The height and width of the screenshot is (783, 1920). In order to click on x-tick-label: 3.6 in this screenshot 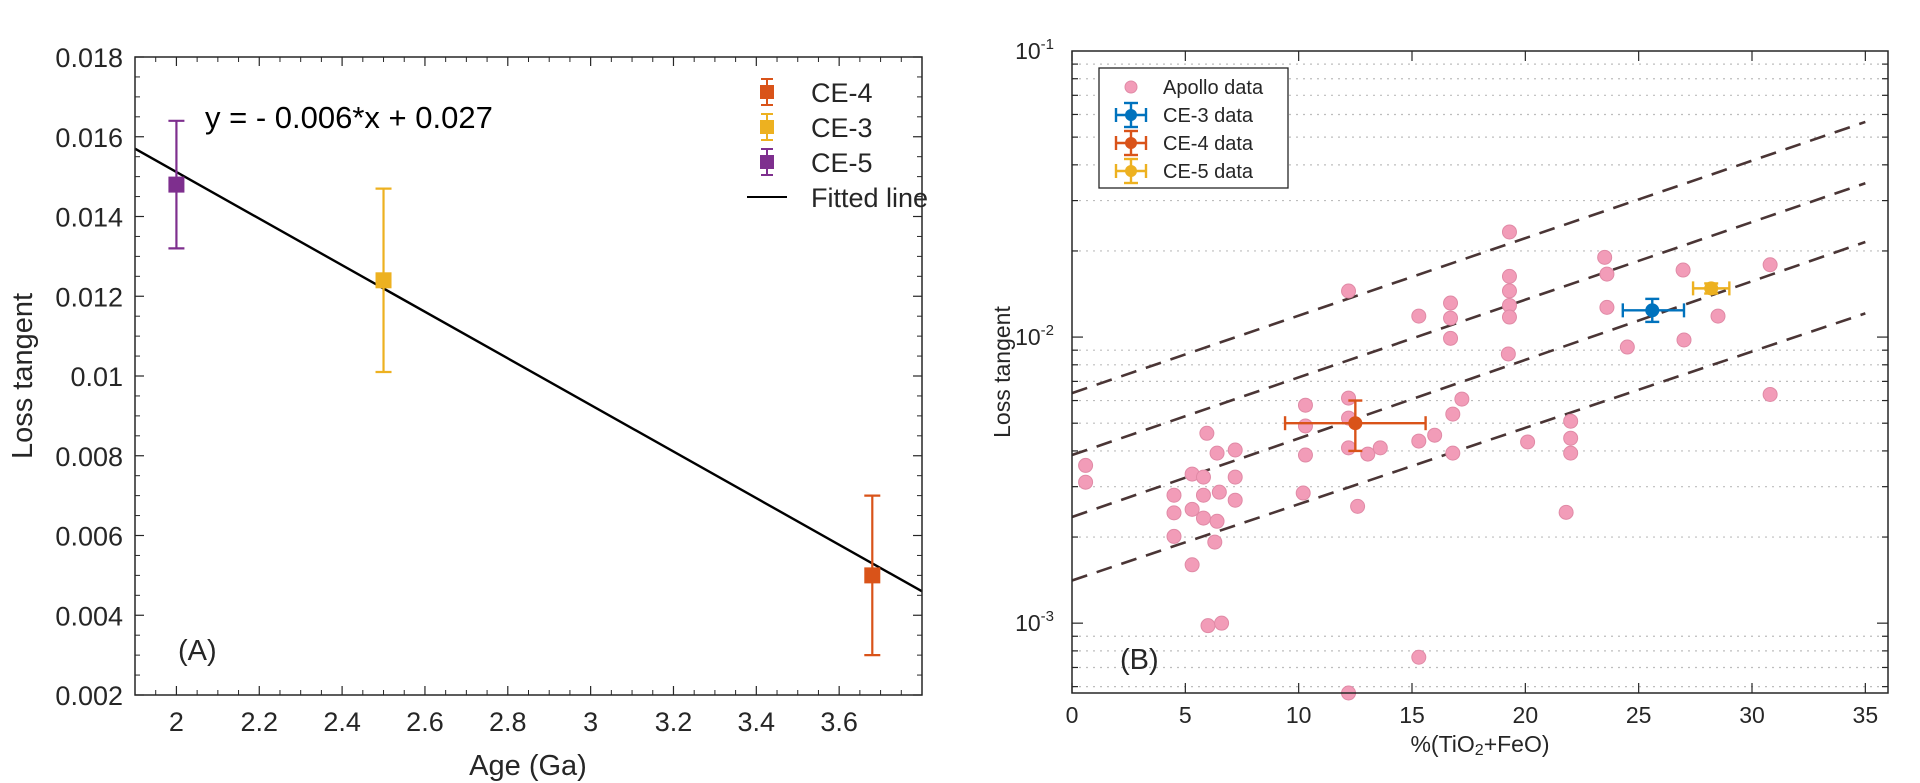, I will do `click(839, 722)`.